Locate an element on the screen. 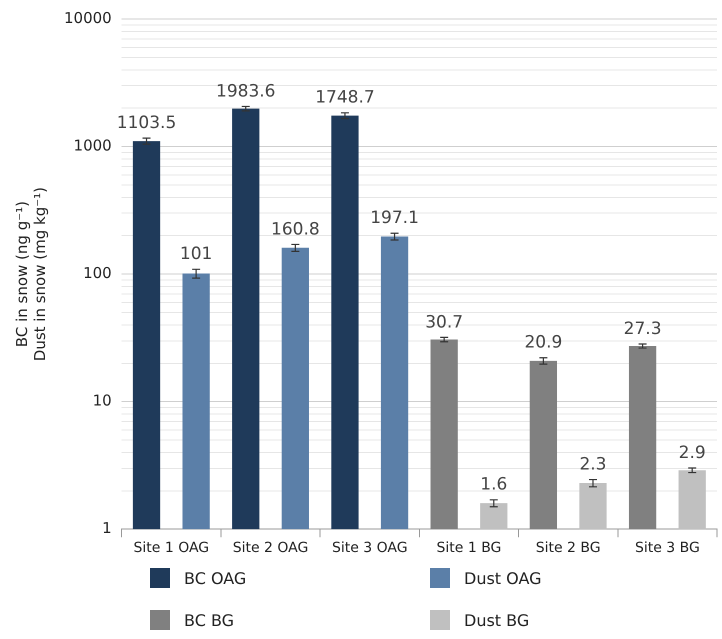 This screenshot has height=639, width=722. y-tick-label: 1000 is located at coordinates (93, 145).